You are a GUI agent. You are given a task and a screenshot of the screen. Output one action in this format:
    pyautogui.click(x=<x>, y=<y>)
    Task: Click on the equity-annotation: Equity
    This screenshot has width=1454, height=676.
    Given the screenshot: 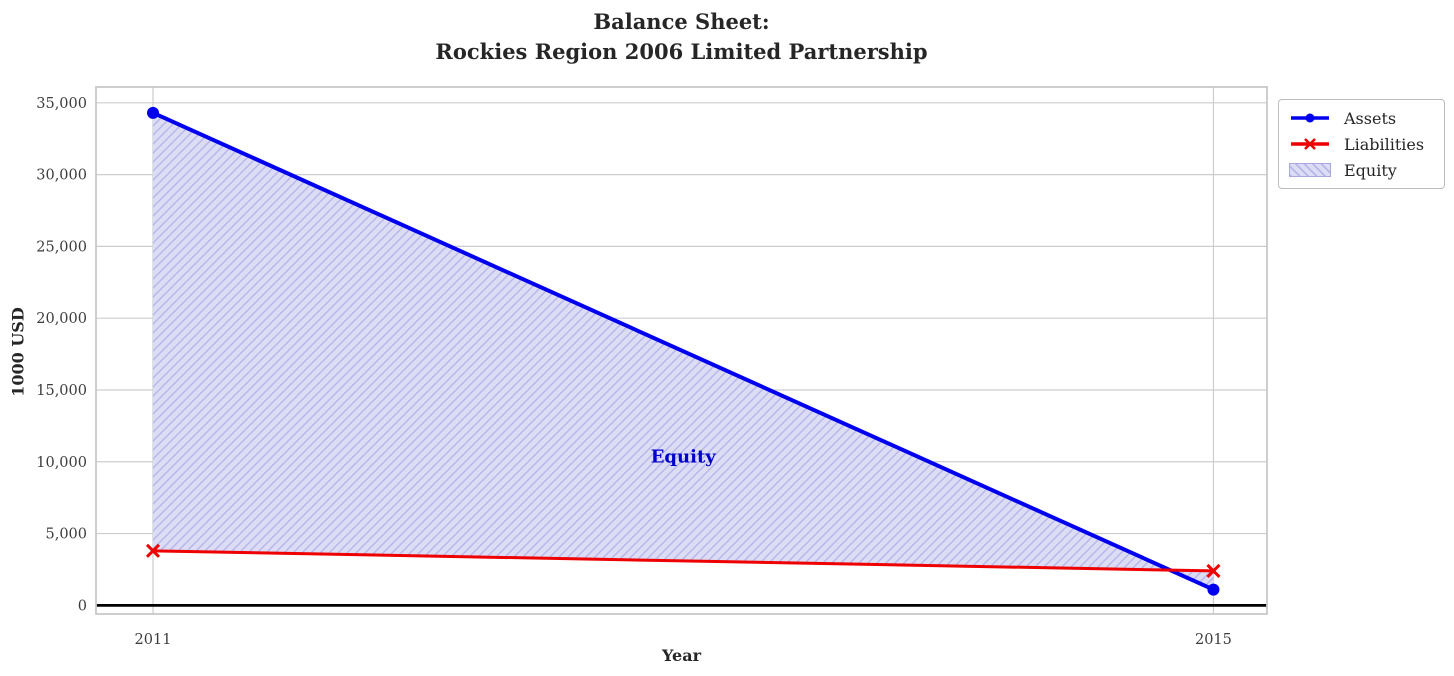 What is the action you would take?
    pyautogui.click(x=683, y=457)
    